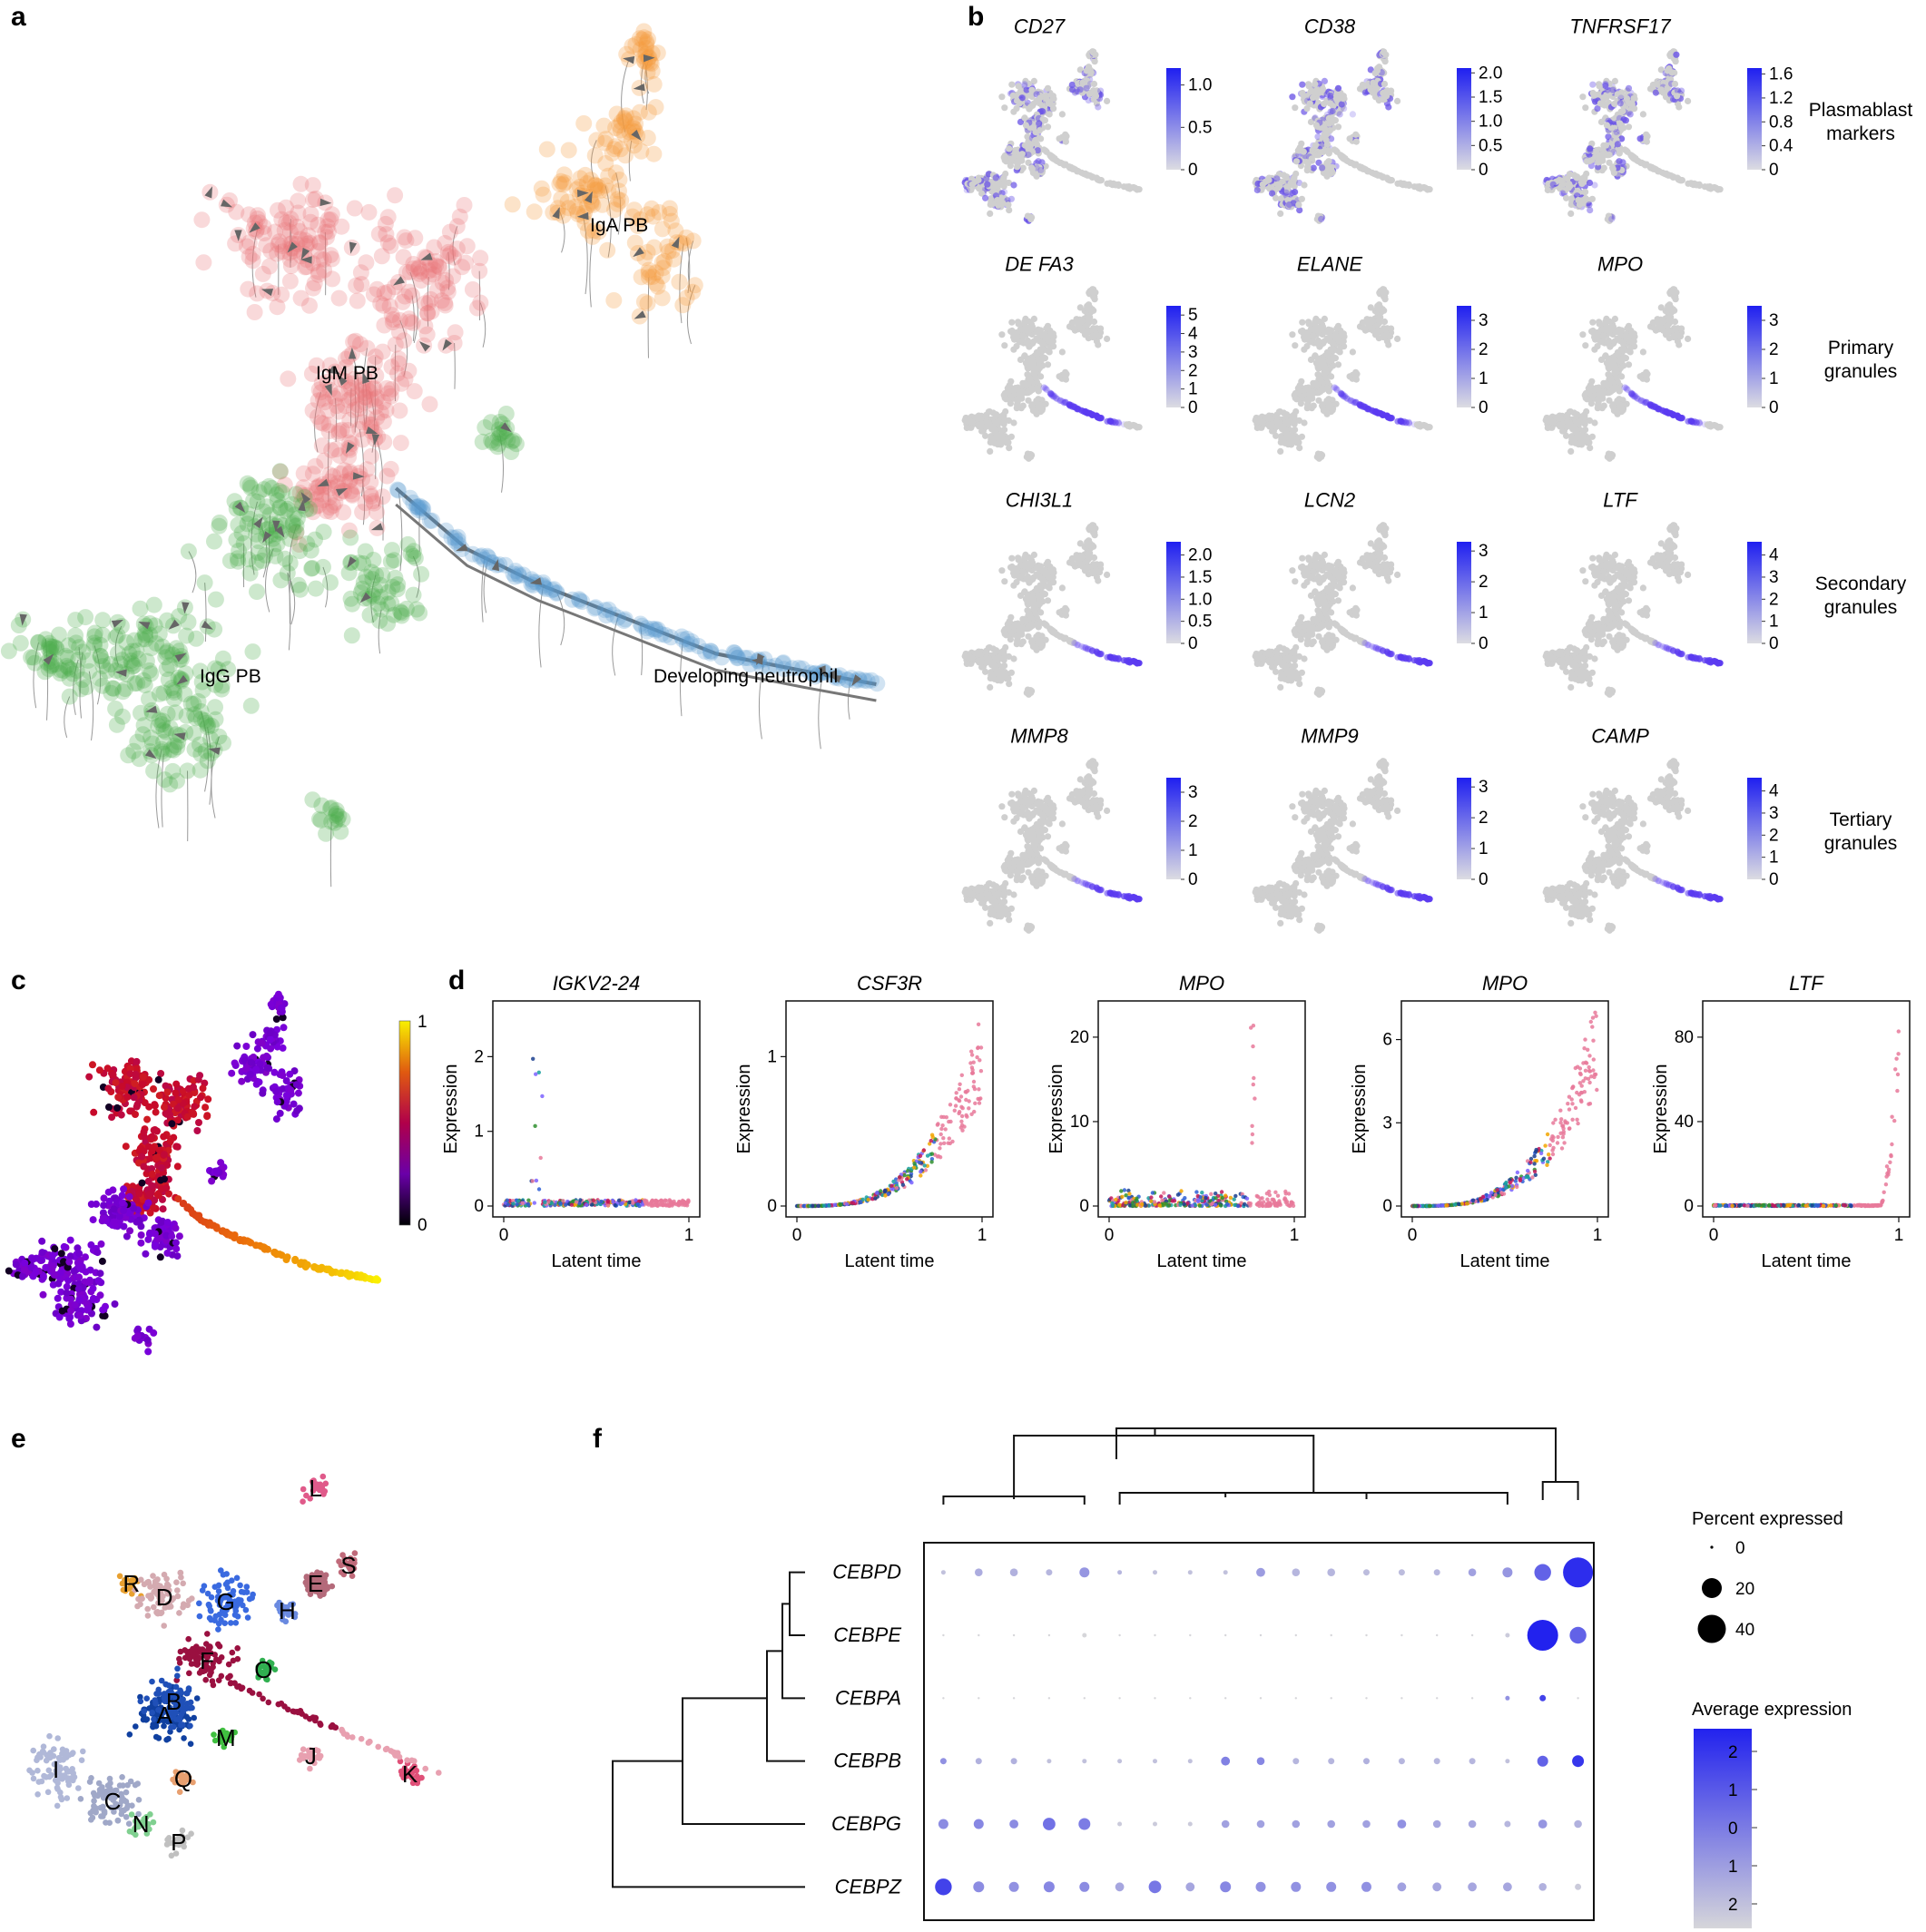 The width and height of the screenshot is (1926, 1932). Describe the element at coordinates (598, 1439) in the screenshot. I see `panel-letter-f: f` at that location.